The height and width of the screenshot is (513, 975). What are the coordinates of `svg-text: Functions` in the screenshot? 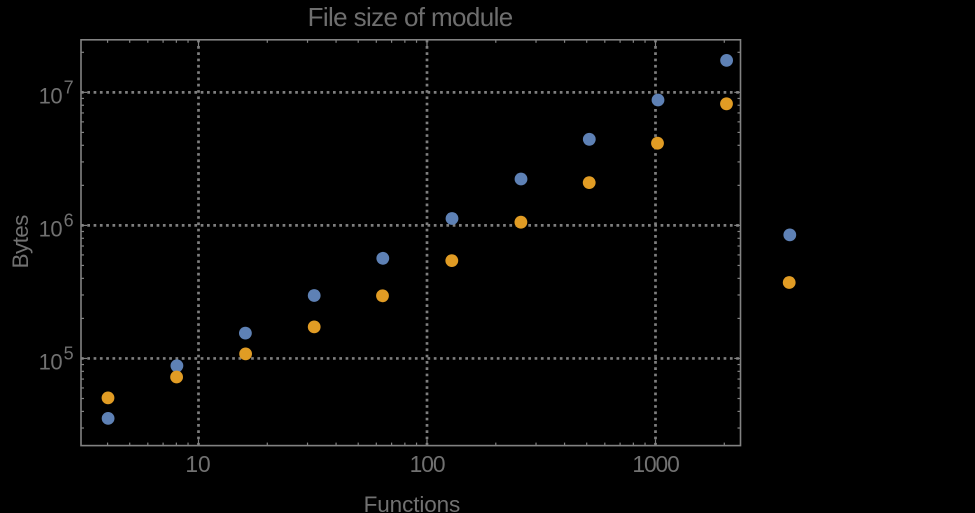 It's located at (412, 502).